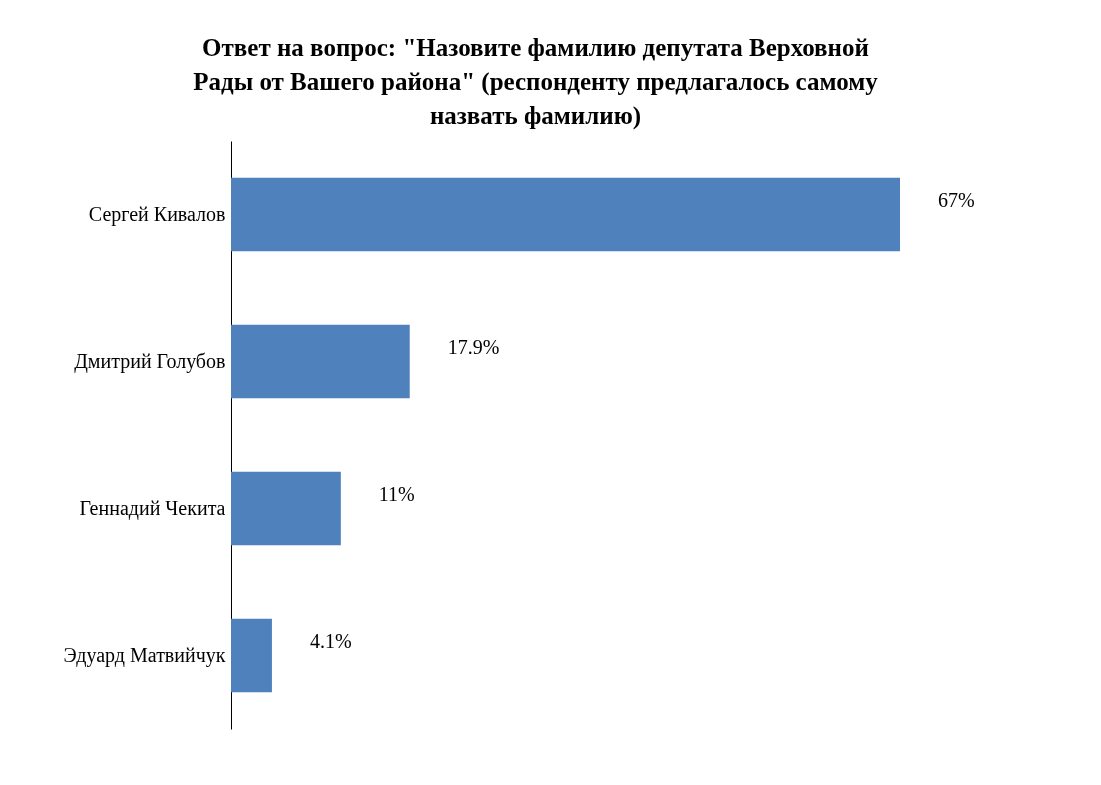 The width and height of the screenshot is (1101, 785). What do you see at coordinates (144, 655) in the screenshot?
I see `y-tick-label: Эдуард Матвийчук` at bounding box center [144, 655].